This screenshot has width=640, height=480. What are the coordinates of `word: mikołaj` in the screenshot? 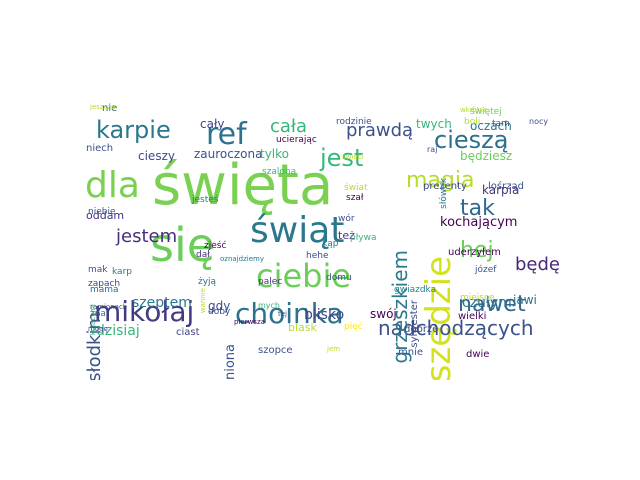 It's located at (144, 311).